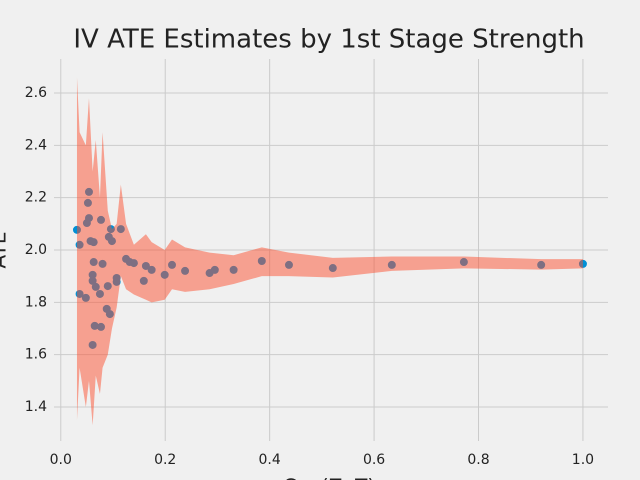 The image size is (640, 480). Describe the element at coordinates (583, 460) in the screenshot. I see `x-tick-label: 1.0` at that location.